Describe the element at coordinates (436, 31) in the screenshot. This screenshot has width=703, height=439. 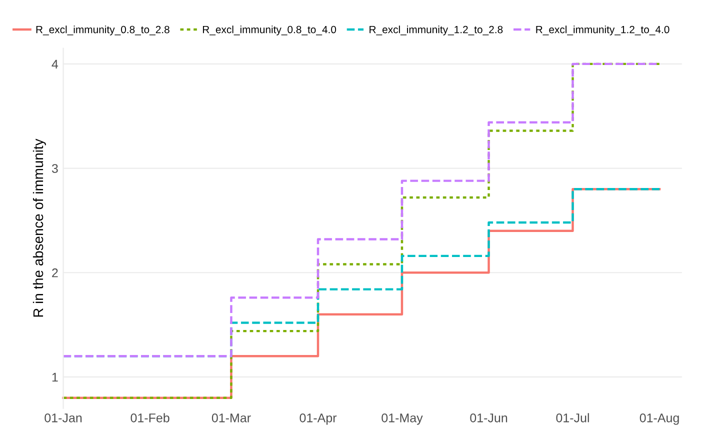
I see `legend-label: R_excl_immunity_1.2_to_2.8` at that location.